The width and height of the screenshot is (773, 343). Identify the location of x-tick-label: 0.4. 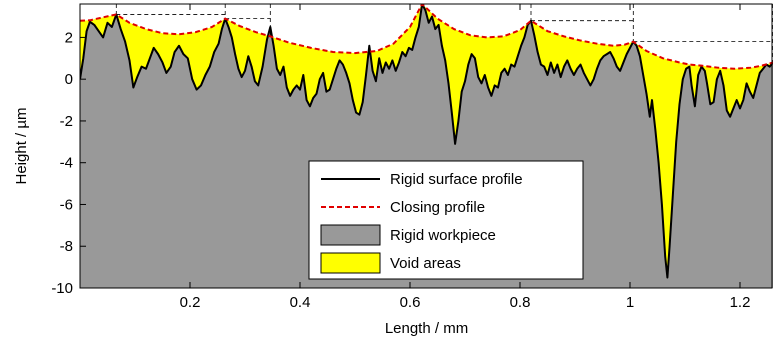
(300, 302).